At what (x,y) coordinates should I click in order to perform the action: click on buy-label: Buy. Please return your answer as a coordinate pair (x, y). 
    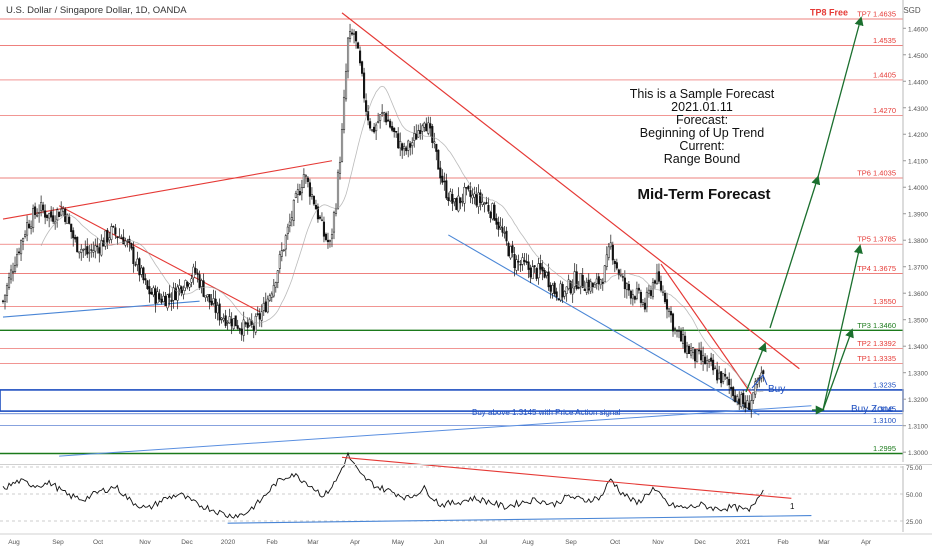
    Looking at the image, I should click on (776, 389).